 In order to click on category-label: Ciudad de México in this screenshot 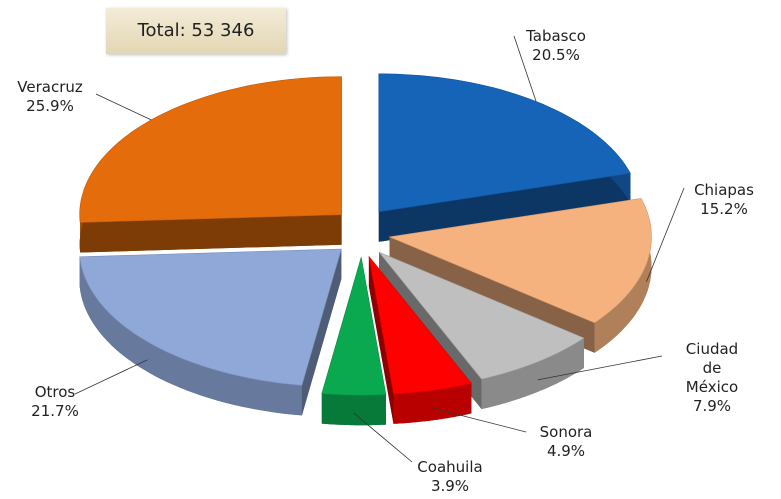, I will do `click(712, 368)`.